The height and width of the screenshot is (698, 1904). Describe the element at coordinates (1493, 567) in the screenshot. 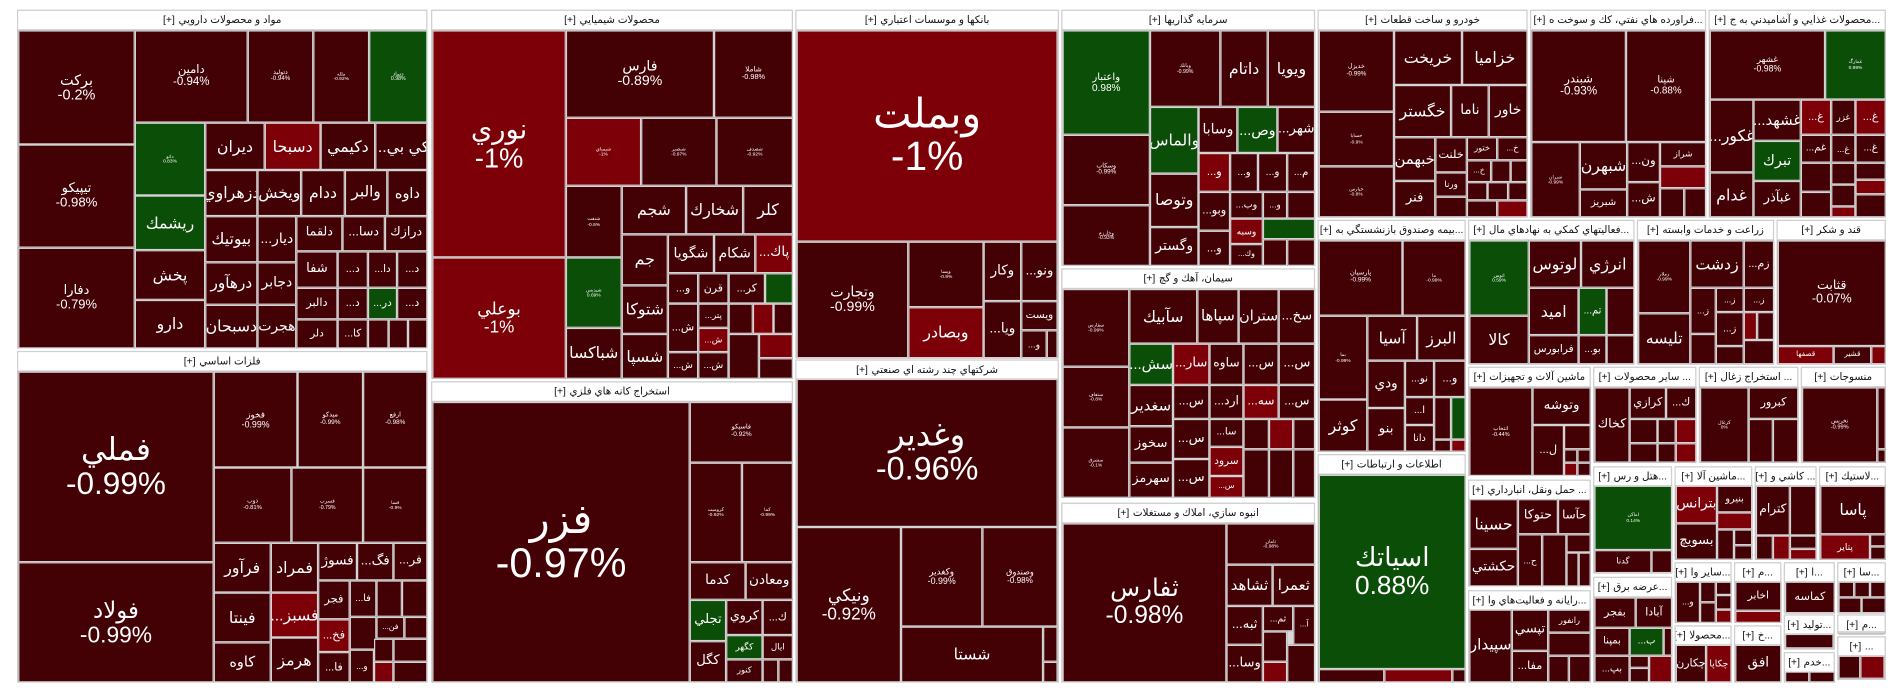

I see `stock-tile: حكشتي` at that location.